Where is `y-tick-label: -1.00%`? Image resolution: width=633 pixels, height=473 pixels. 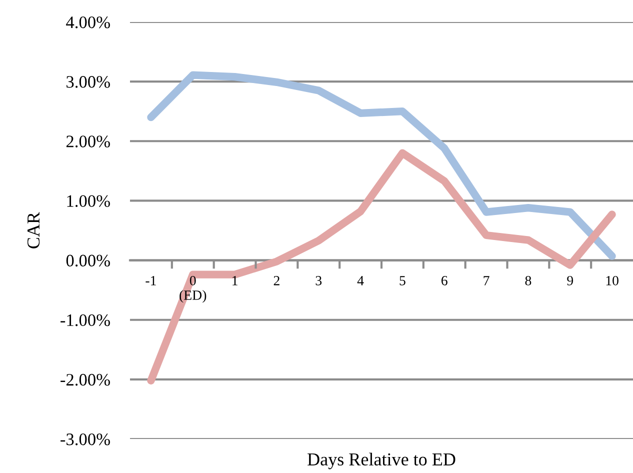
y-tick-label: -1.00% is located at coordinates (85, 320).